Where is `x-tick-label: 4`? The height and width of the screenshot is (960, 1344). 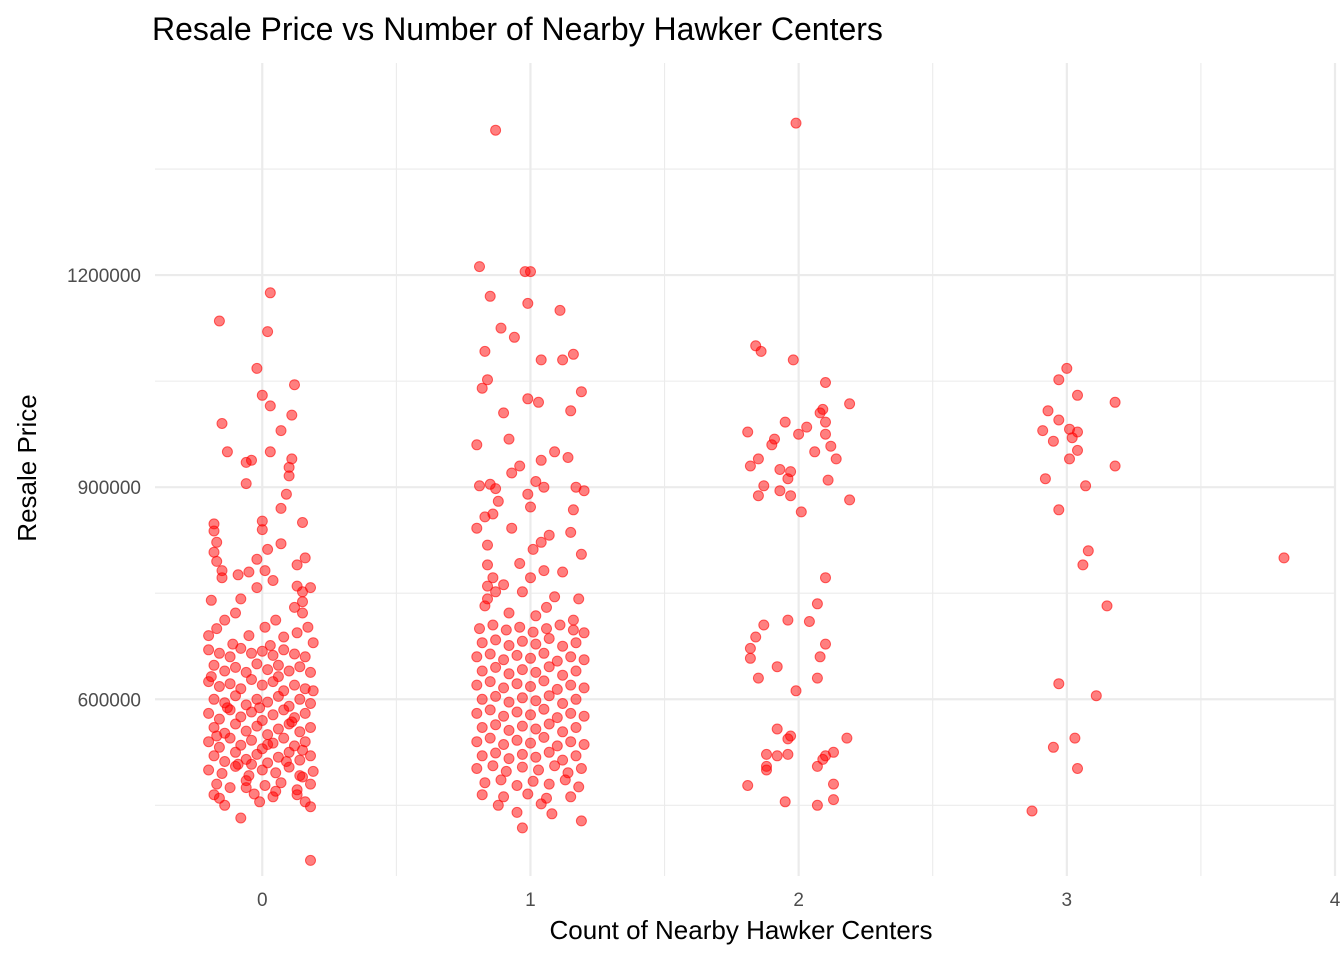 x-tick-label: 4 is located at coordinates (1335, 900).